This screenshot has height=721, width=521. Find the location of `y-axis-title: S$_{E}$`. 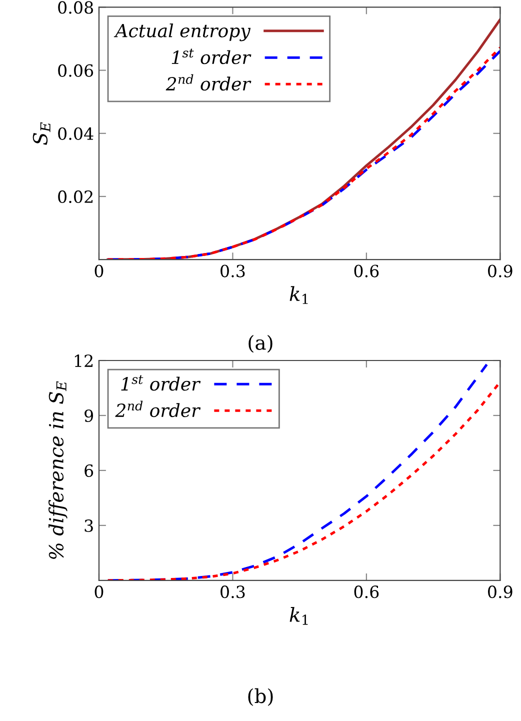

y-axis-title: S$_{E}$ is located at coordinates (41, 133).